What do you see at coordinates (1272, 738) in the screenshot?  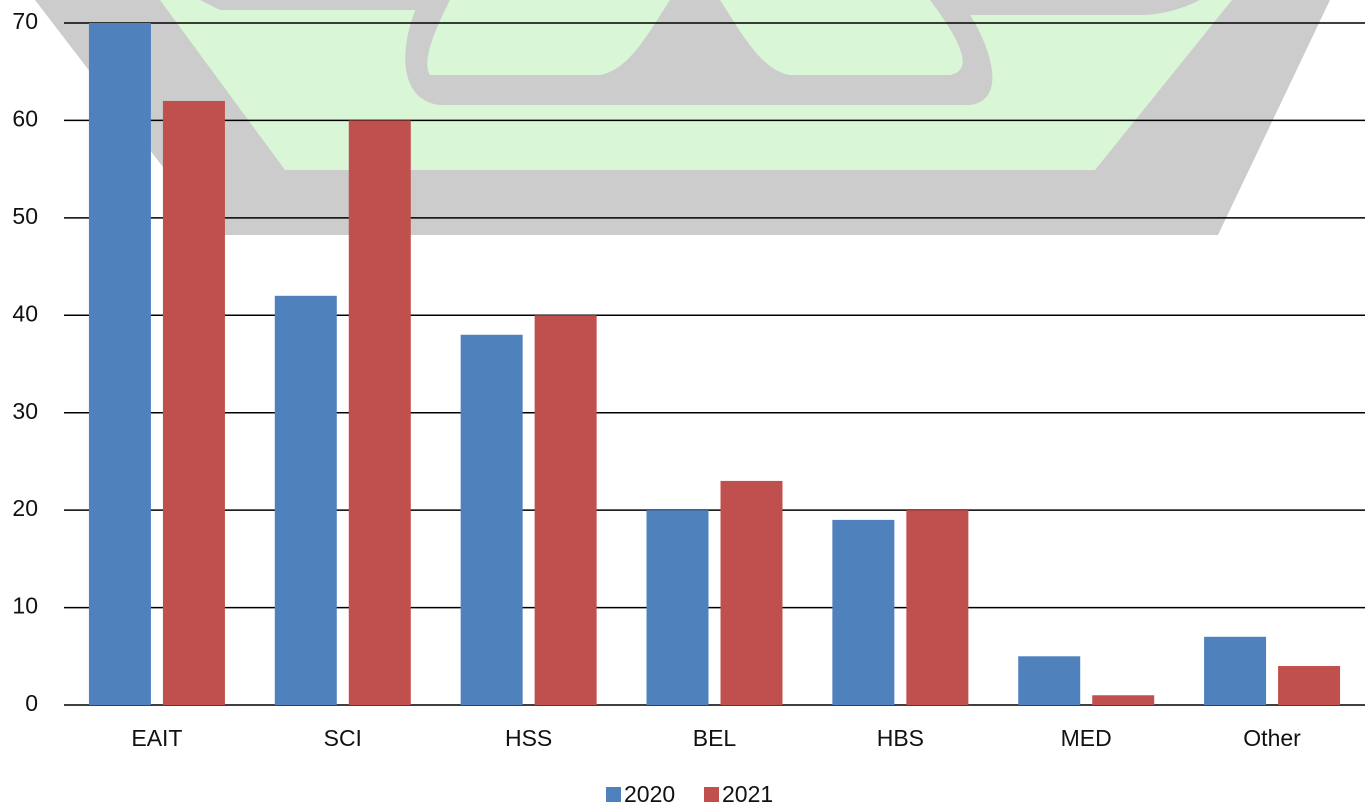 I see `x-tick-label: Other` at bounding box center [1272, 738].